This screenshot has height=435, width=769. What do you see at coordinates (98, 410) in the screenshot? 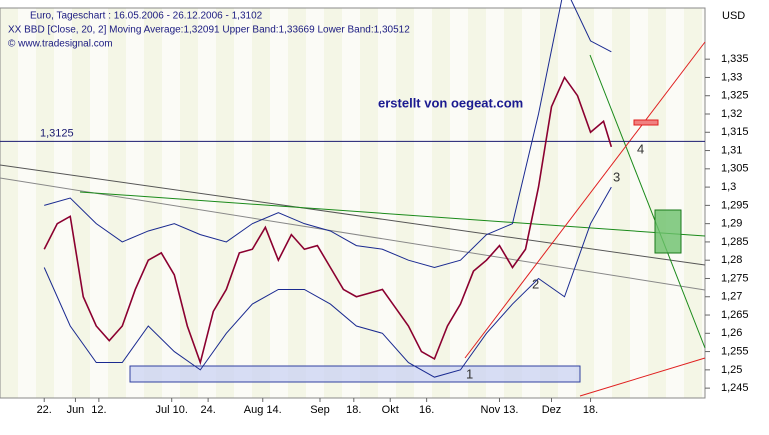
I see `x-tick-label: 12.` at bounding box center [98, 410].